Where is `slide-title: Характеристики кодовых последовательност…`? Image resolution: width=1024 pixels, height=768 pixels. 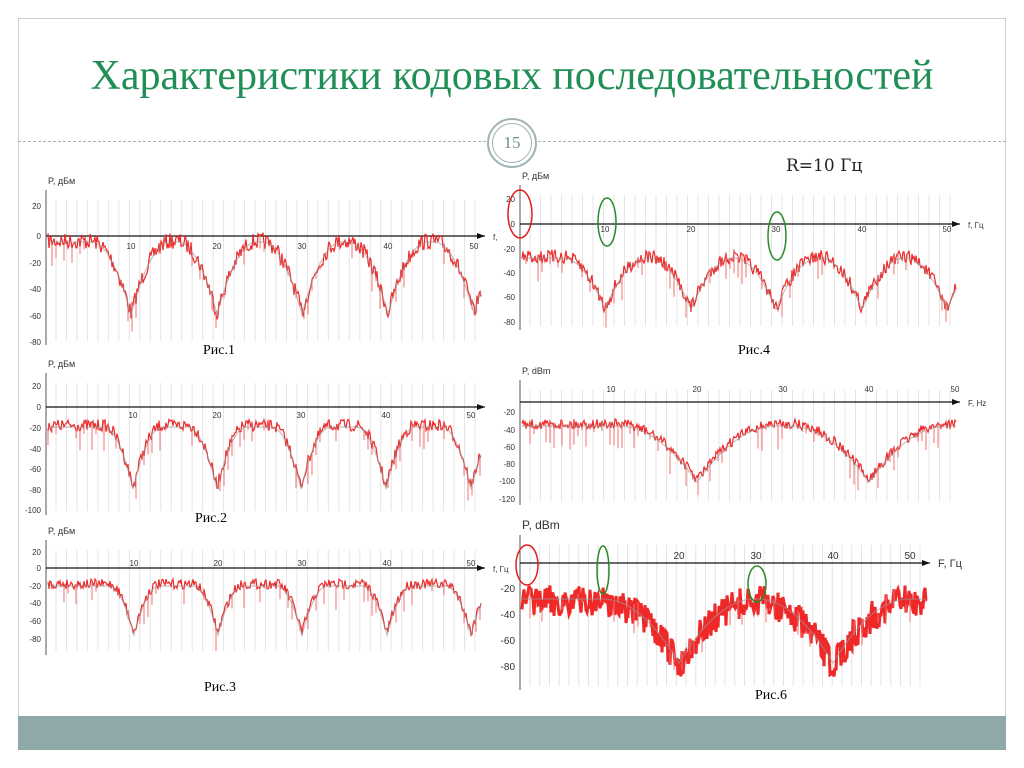 slide-title: Характеристики кодовых последовательност… is located at coordinates (512, 76).